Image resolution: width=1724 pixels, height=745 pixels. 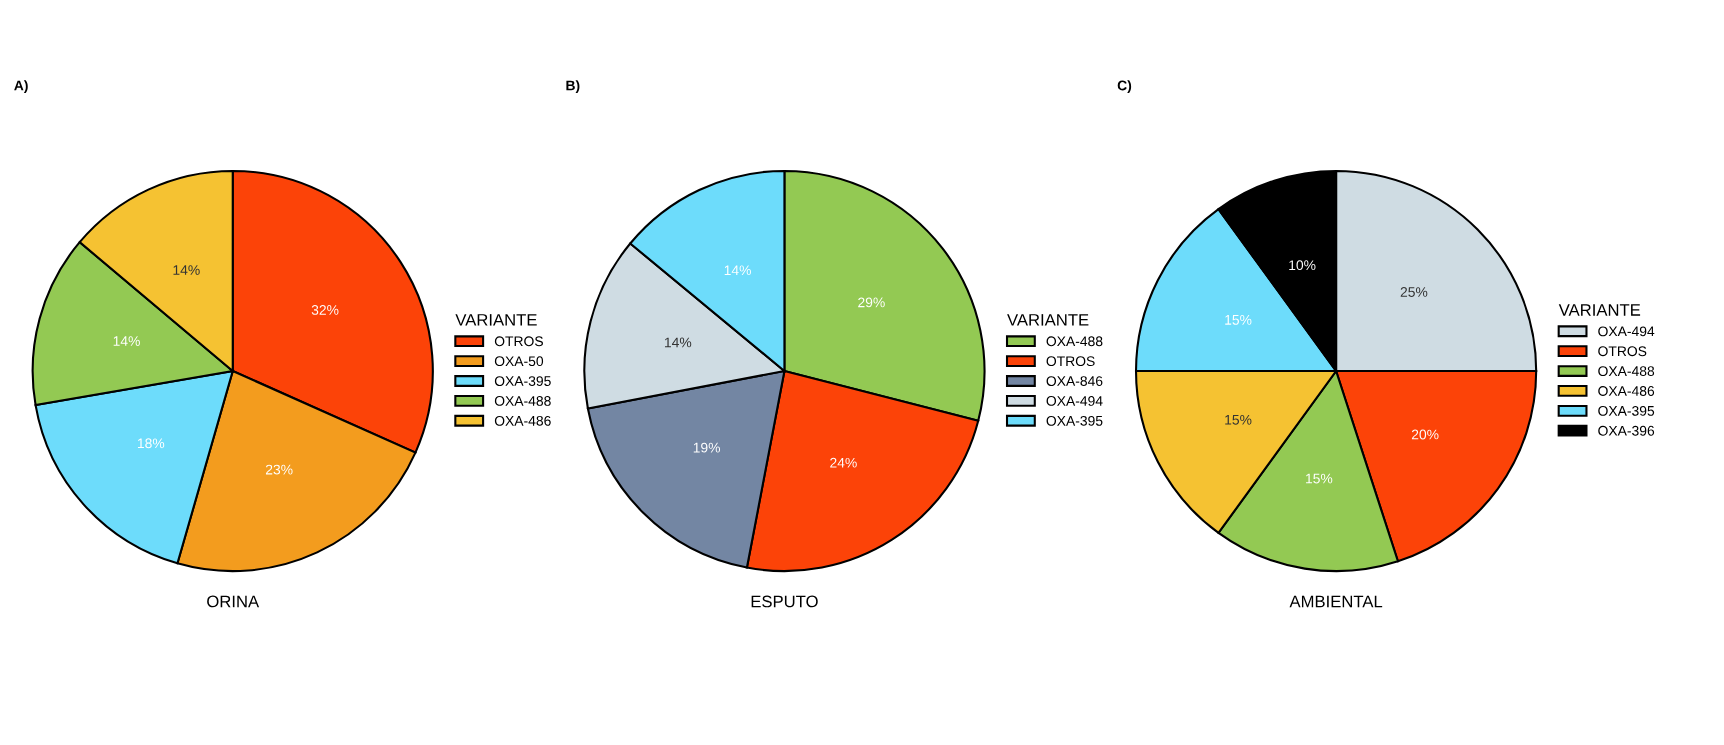 I want to click on data-label: 24%, so click(x=843, y=462).